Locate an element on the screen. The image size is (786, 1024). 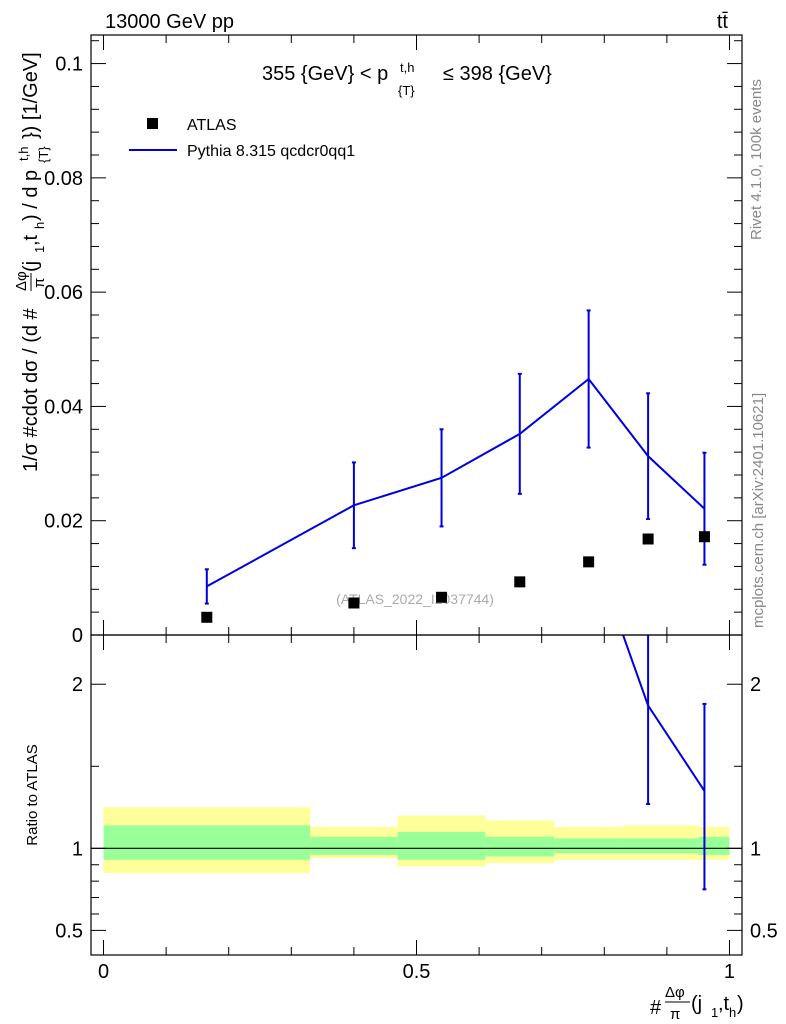
plot-title-sub: {T} is located at coordinates (406, 90).